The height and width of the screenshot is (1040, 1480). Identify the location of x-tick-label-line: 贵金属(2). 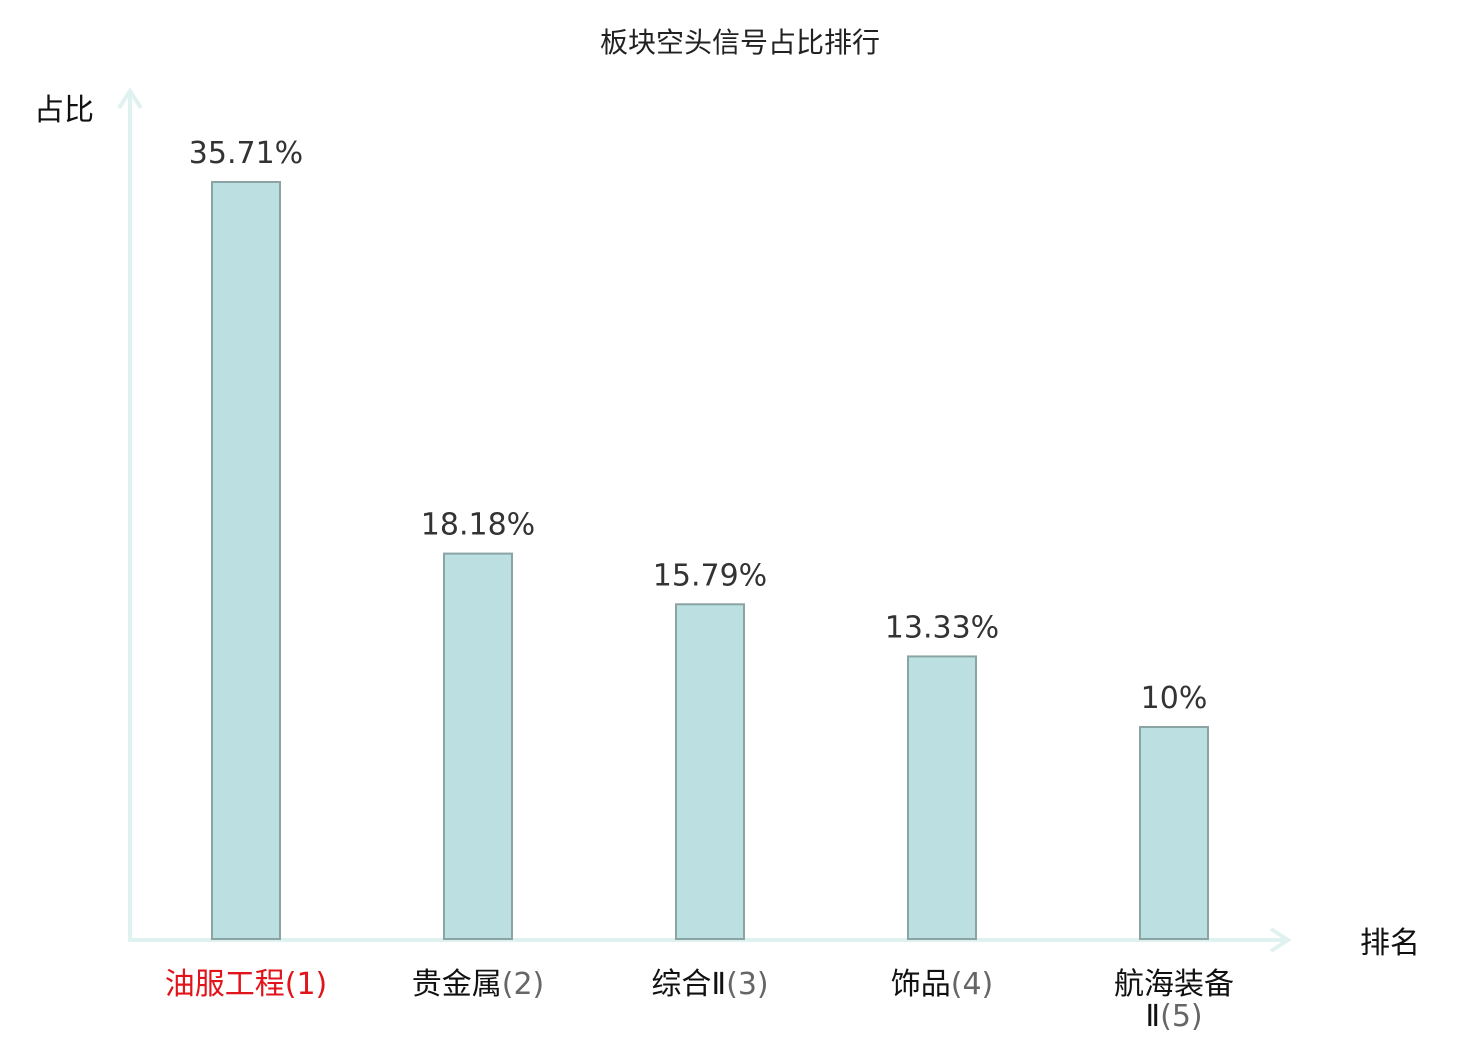
(478, 984).